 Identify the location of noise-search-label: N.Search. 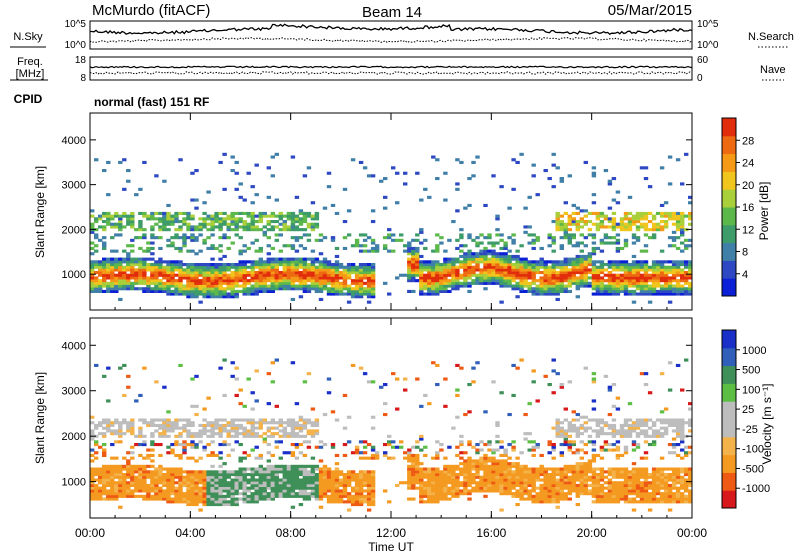
(771, 37).